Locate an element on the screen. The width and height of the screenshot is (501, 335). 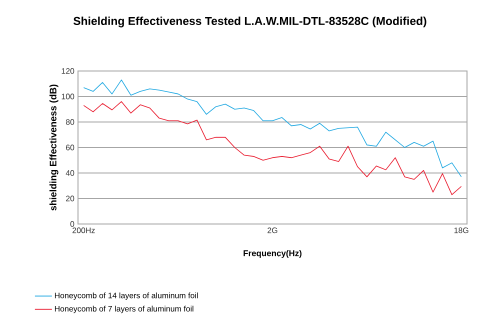
y-axis-title: shielding Effectiveness (dB) is located at coordinates (53, 147).